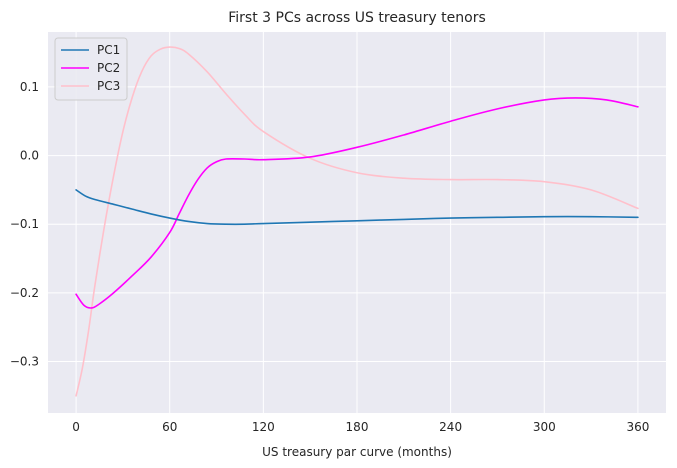  What do you see at coordinates (263, 427) in the screenshot?
I see `x-tick-label: 120` at bounding box center [263, 427].